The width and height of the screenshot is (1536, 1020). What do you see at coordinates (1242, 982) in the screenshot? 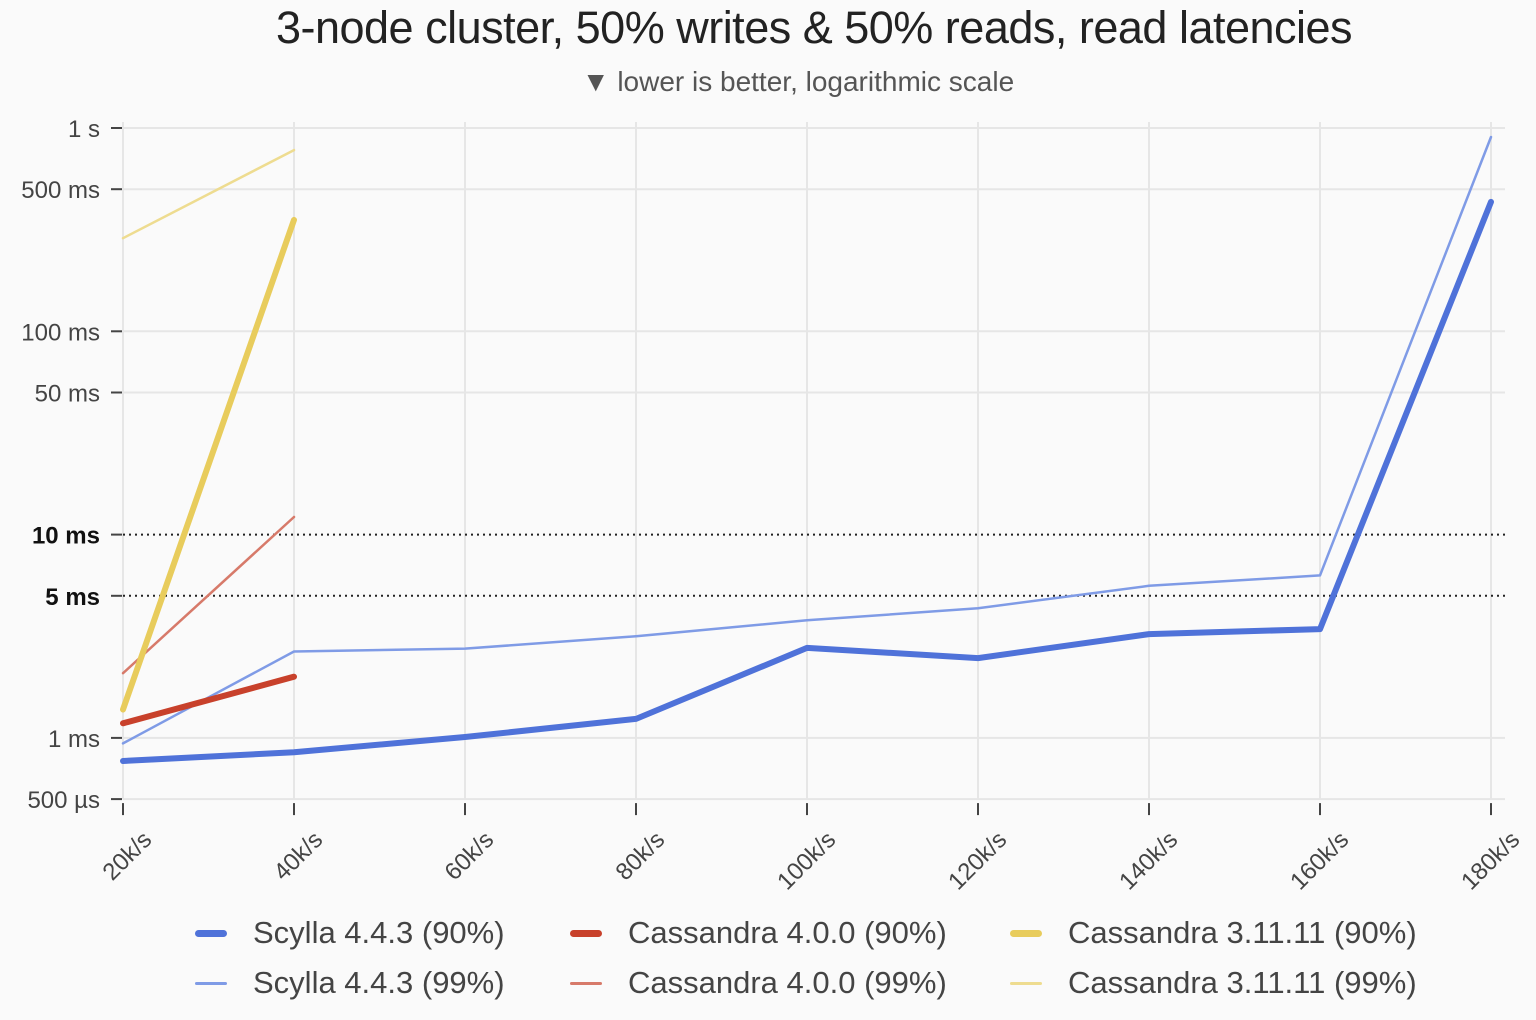
I see `legend-label: Cassandra 3.11.11 (99%)` at bounding box center [1242, 982].